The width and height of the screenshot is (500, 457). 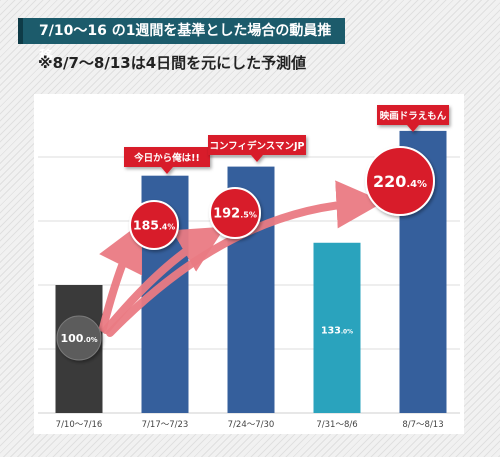 I want to click on data-label: 220.4%, so click(x=400, y=181).